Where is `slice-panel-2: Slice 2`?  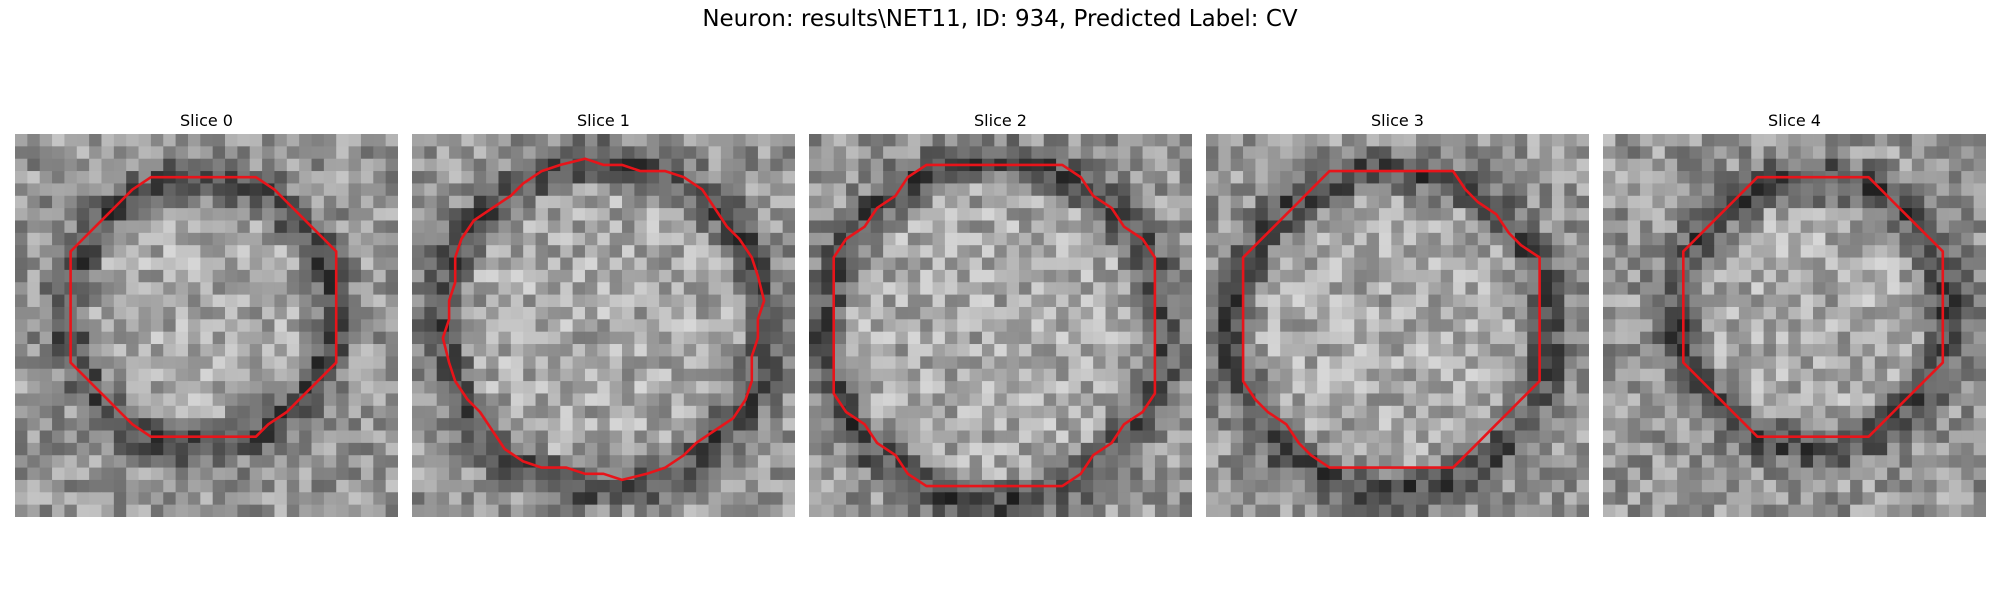
slice-panel-2: Slice 2 is located at coordinates (1000, 312).